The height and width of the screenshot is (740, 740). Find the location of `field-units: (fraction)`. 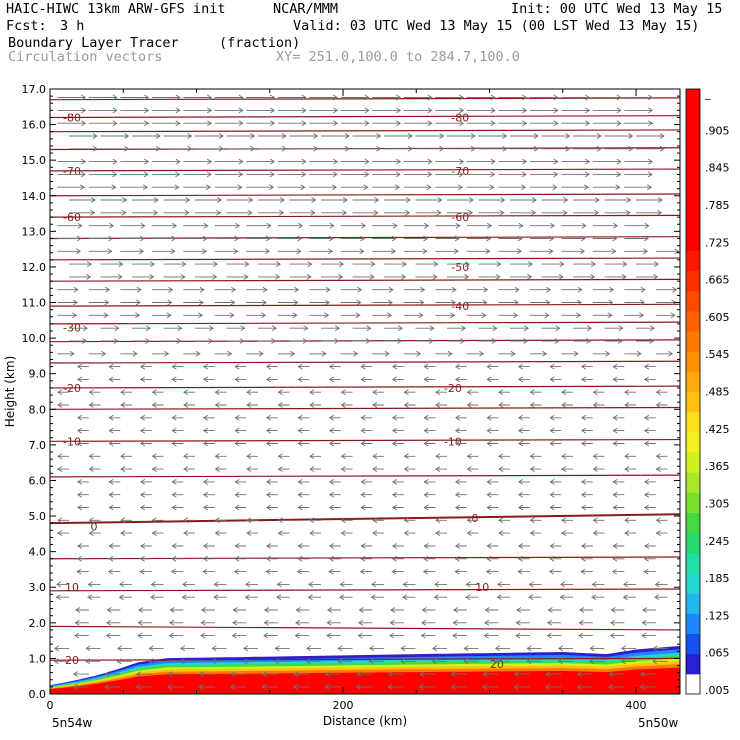

field-units: (fraction) is located at coordinates (260, 43).